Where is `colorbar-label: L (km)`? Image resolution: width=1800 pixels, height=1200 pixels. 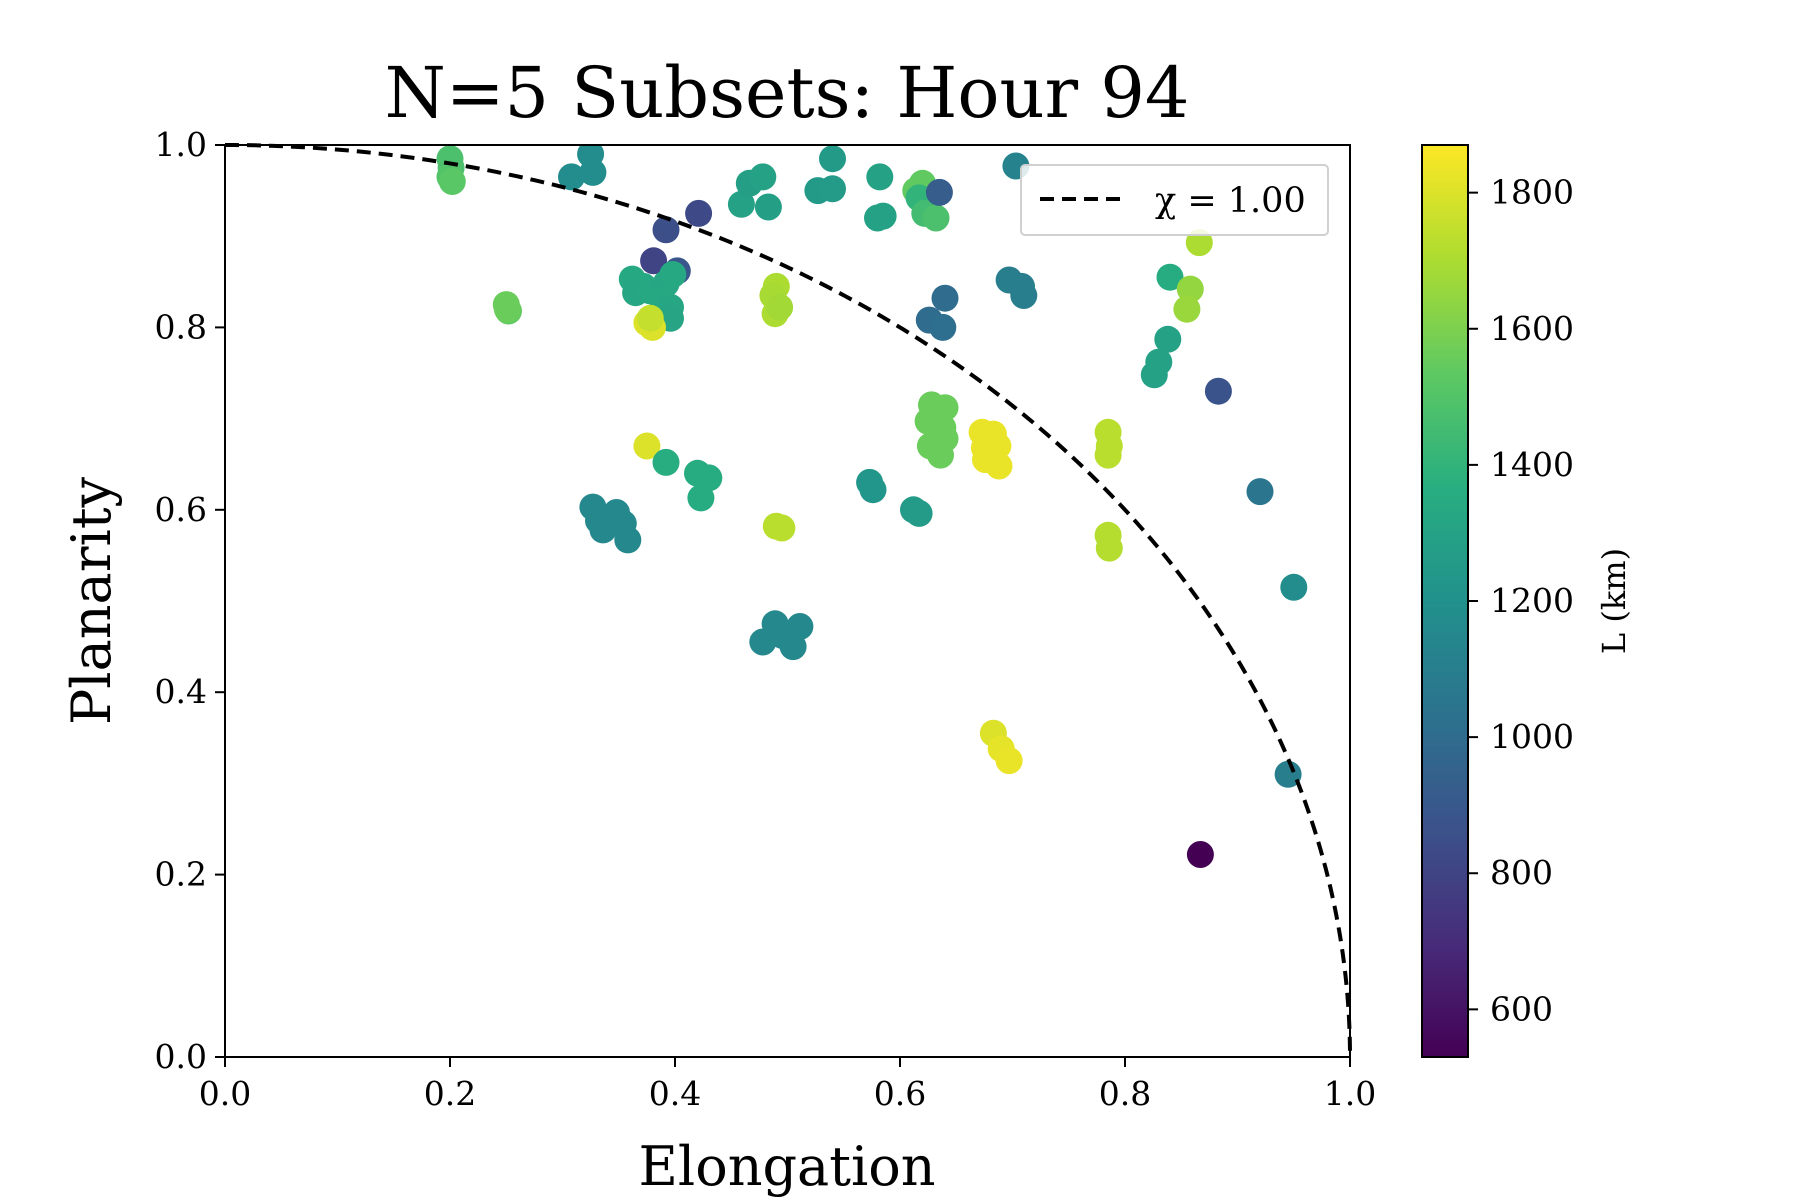 colorbar-label: L (km) is located at coordinates (1614, 601).